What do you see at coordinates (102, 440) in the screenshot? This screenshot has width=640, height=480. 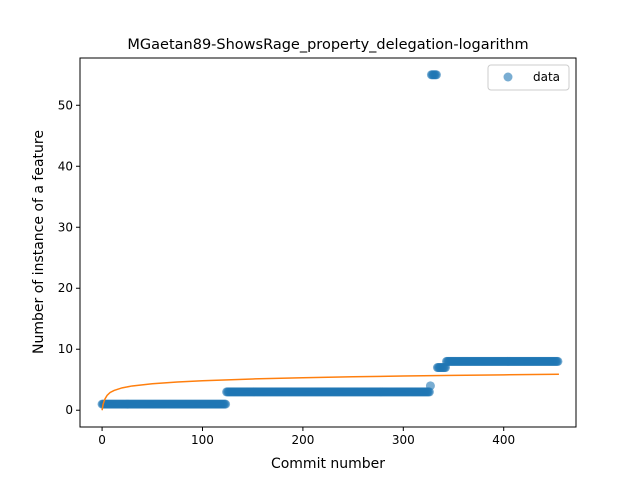 I see `x-tick-label: 0` at bounding box center [102, 440].